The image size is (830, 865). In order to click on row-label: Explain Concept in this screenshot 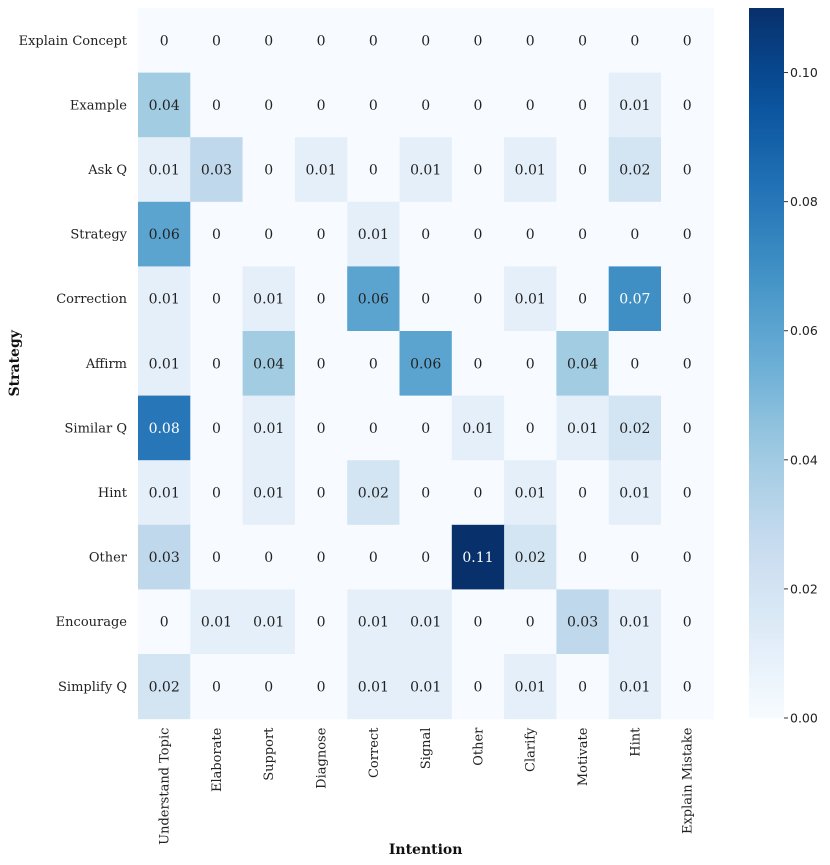, I will do `click(73, 41)`.